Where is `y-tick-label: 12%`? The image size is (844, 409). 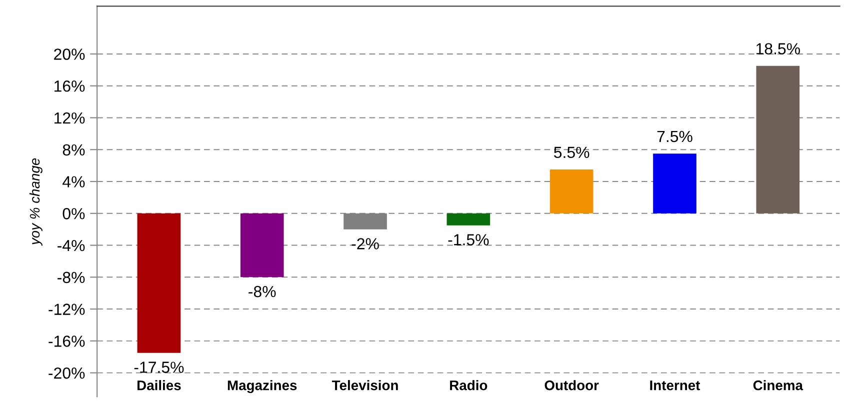 y-tick-label: 12% is located at coordinates (69, 118).